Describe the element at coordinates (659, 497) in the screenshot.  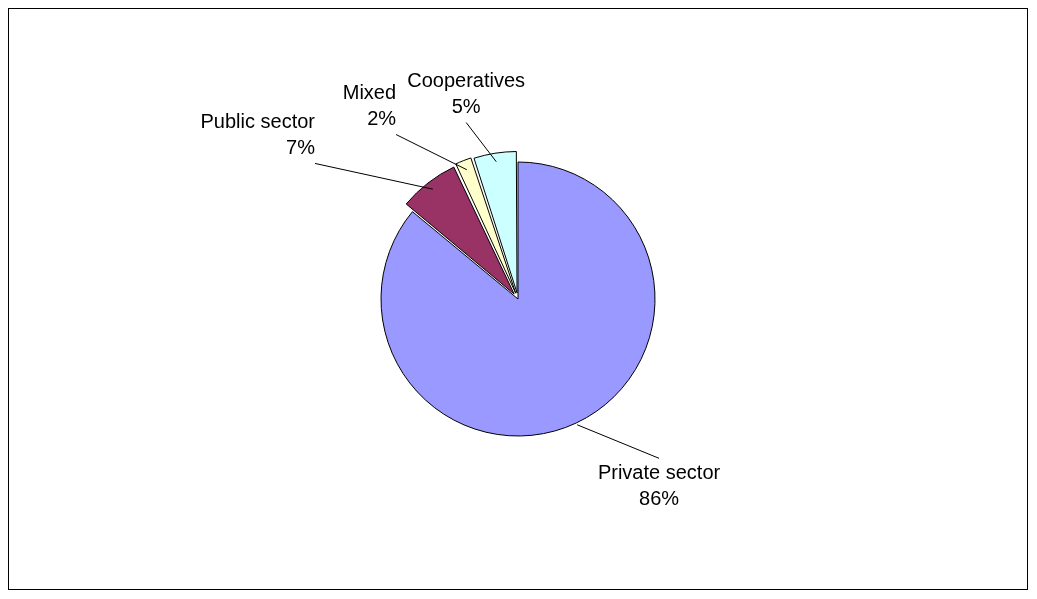
I see `data-label: 86%` at that location.